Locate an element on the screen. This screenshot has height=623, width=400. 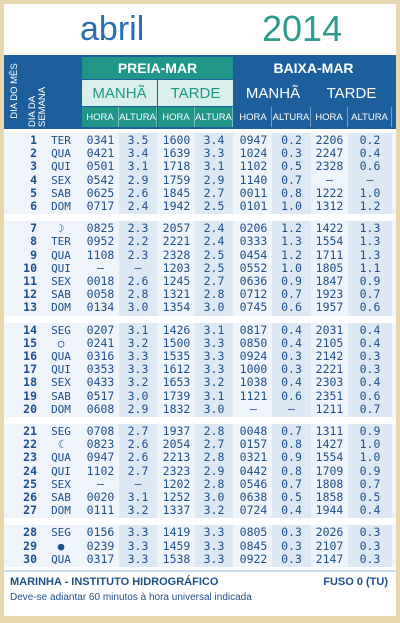
value: 0207 is located at coordinates (100, 329).